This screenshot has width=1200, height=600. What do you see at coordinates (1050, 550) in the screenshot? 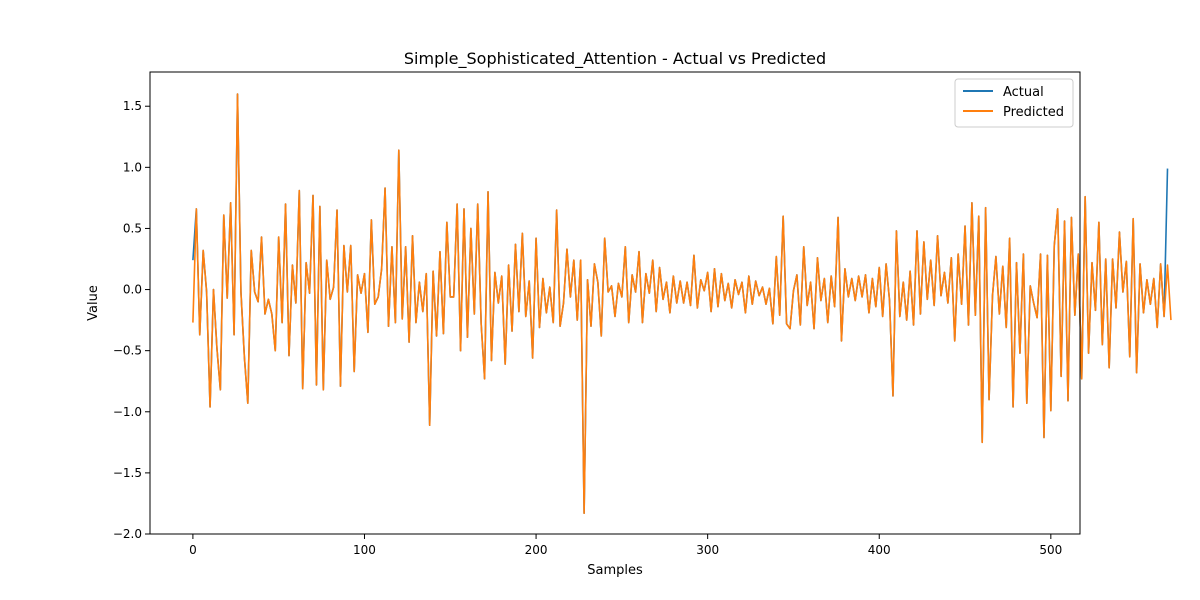
I see `x-tick-label: 500` at bounding box center [1050, 550].